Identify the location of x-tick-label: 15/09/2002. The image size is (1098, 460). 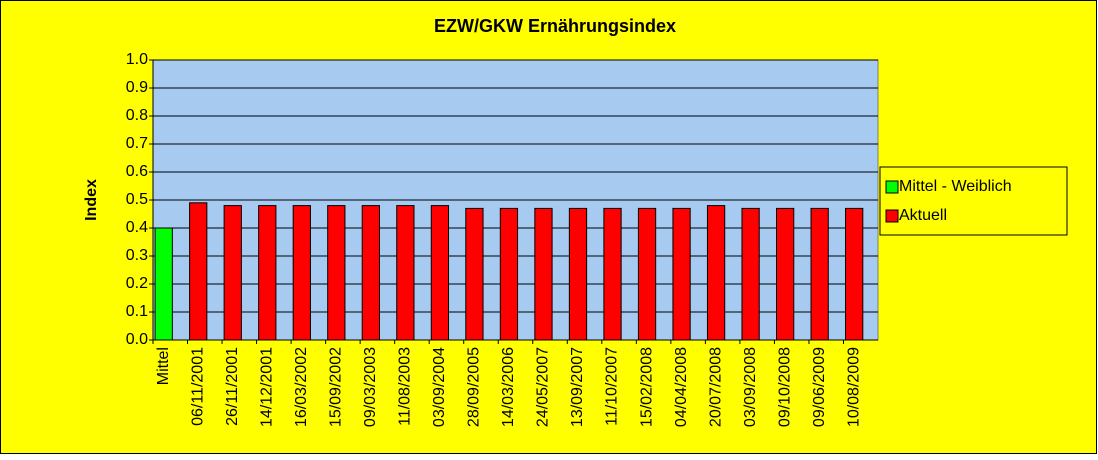
(336, 387).